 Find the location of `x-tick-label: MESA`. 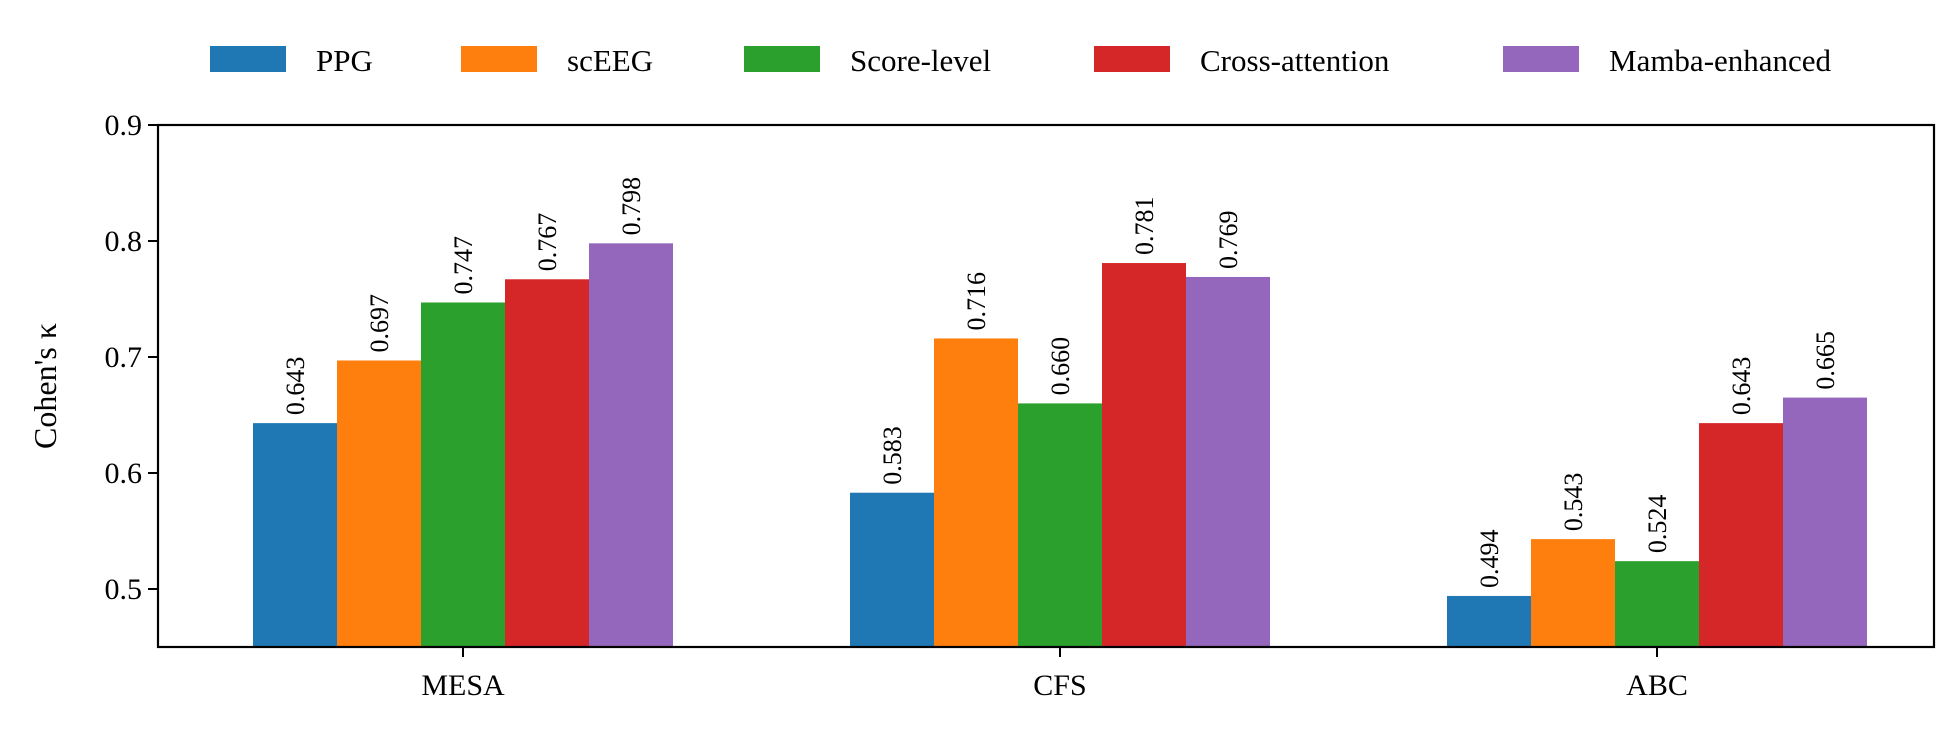

x-tick-label: MESA is located at coordinates (463, 685).